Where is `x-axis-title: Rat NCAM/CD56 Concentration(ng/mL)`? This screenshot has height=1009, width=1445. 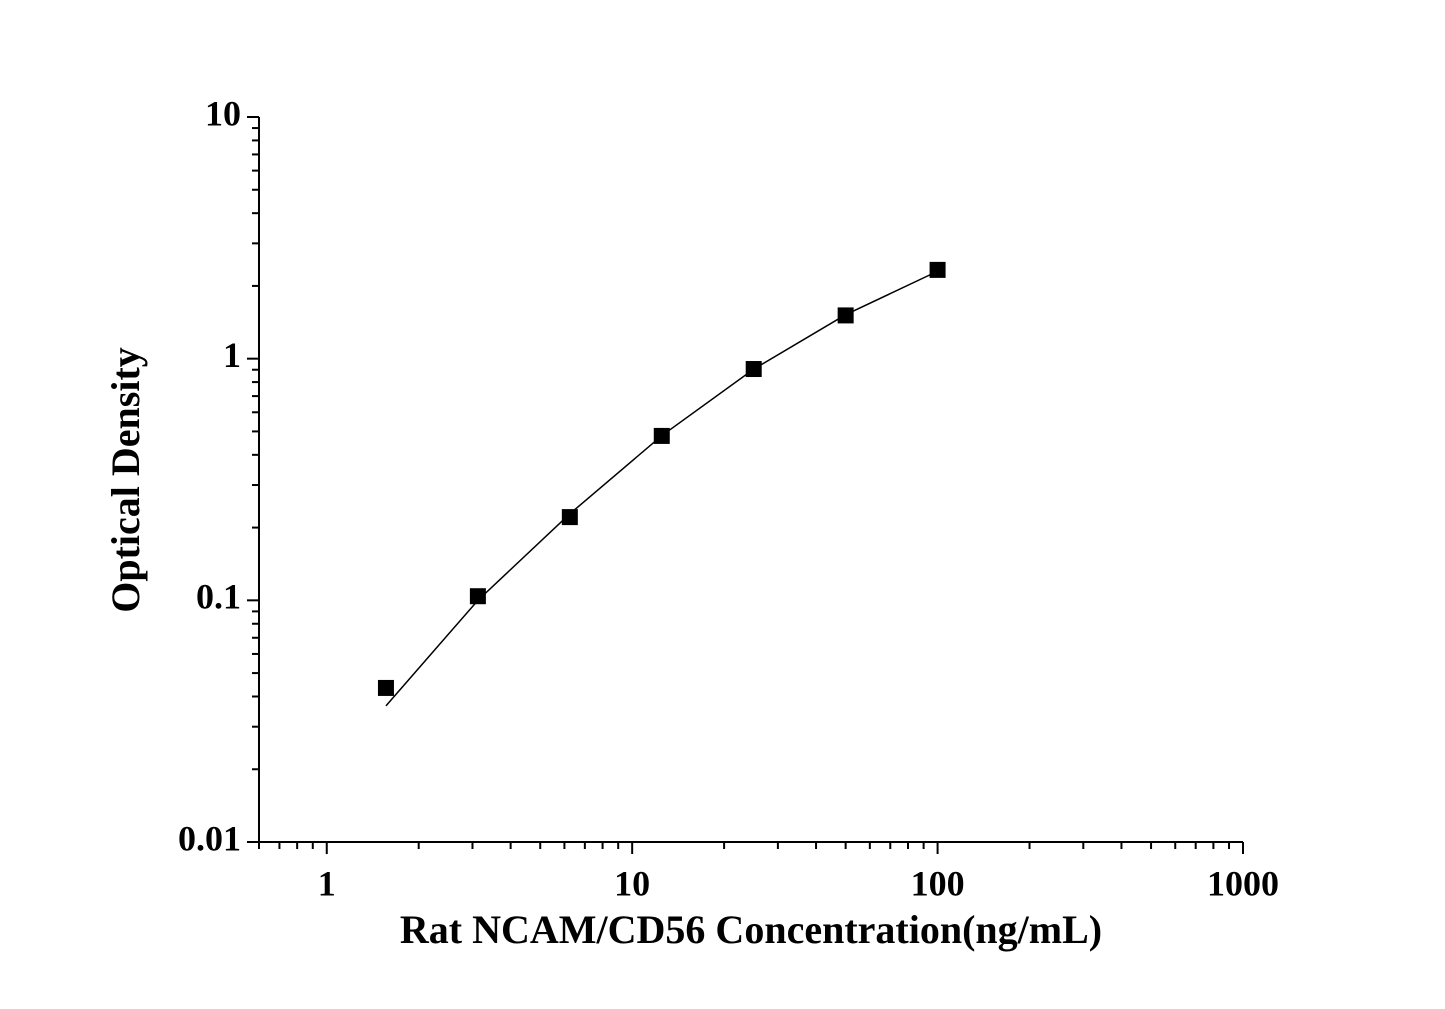 x-axis-title: Rat NCAM/CD56 Concentration(ng/mL) is located at coordinates (751, 929).